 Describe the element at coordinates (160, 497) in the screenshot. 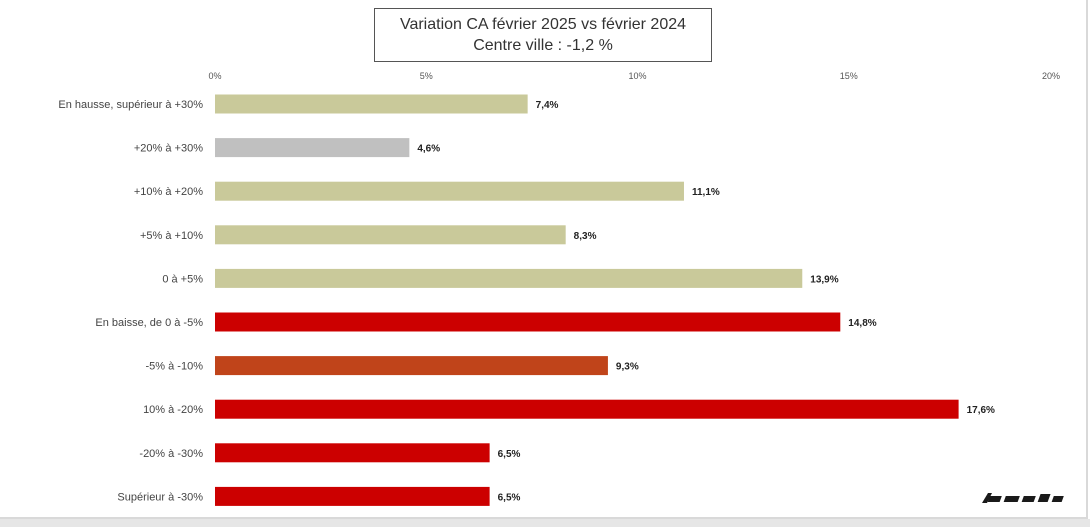

I see `category-label: Supérieur à -30%` at that location.